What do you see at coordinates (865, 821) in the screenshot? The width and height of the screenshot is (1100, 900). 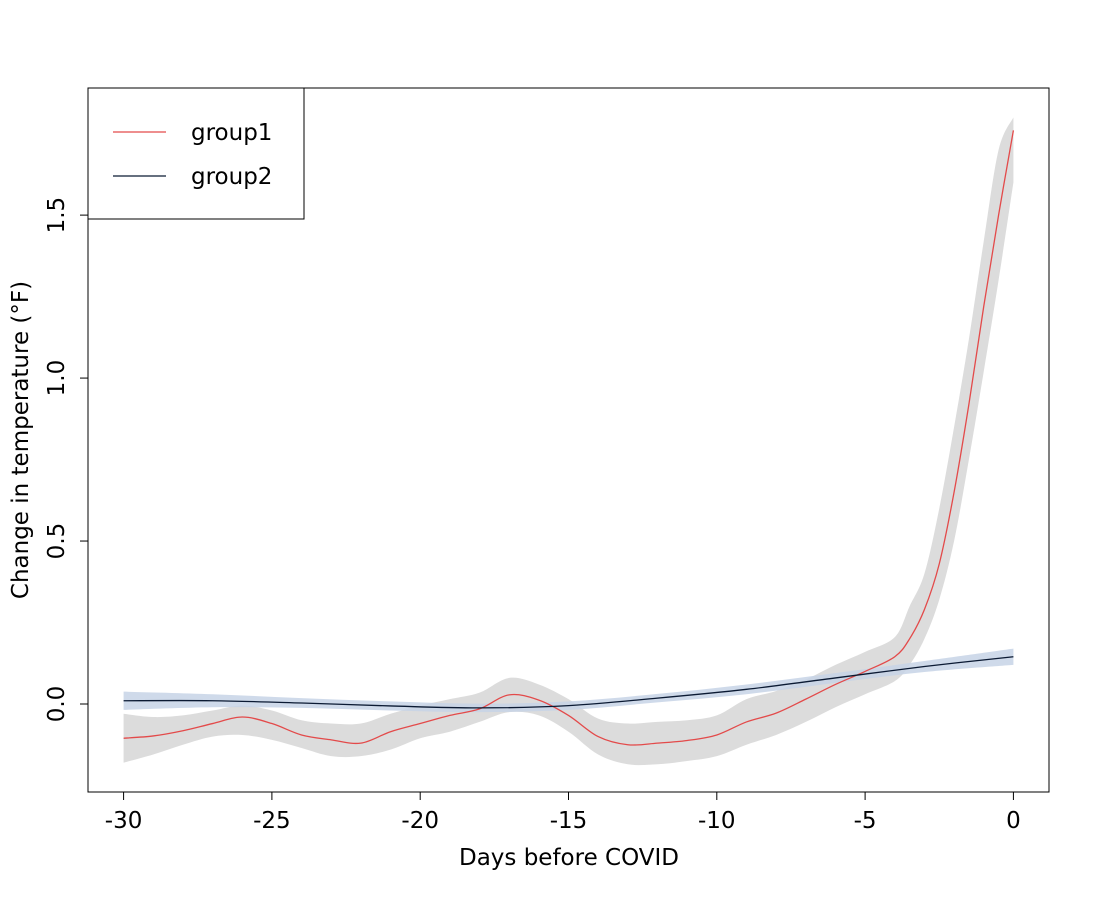 I see `x-tick-label: -5` at bounding box center [865, 821].